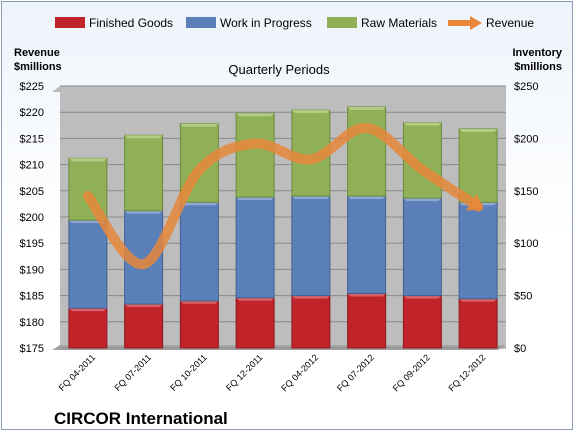 This screenshot has height=433, width=576. I want to click on plot-title: Quarterly Periods, so click(279, 69).